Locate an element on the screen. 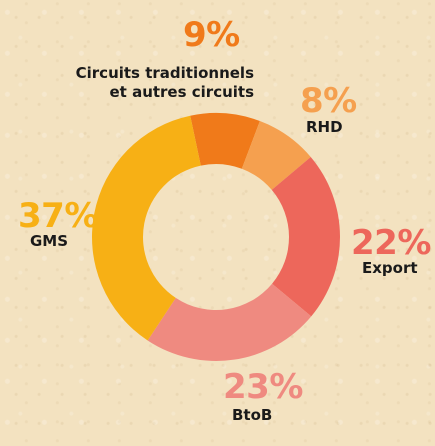 The height and width of the screenshot is (446, 435). category-label-rhd: RHD is located at coordinates (324, 127).